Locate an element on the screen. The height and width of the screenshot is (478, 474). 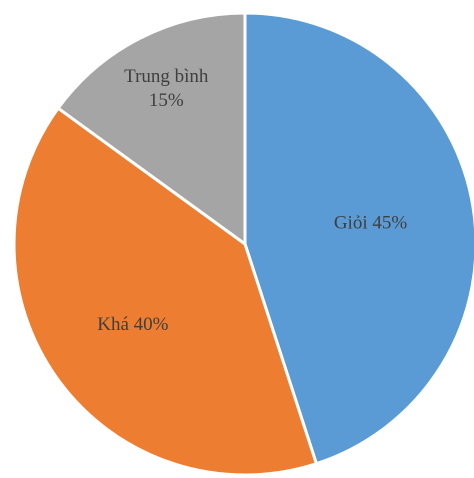
slice-kha-label: Khá 40% is located at coordinates (132, 324).